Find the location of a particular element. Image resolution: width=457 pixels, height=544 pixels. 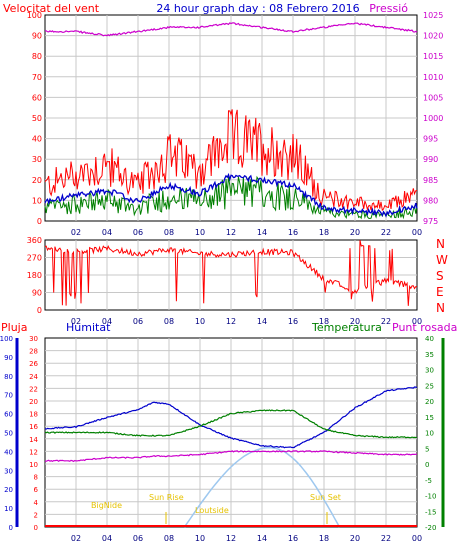

compass-label: S is located at coordinates (440, 276).